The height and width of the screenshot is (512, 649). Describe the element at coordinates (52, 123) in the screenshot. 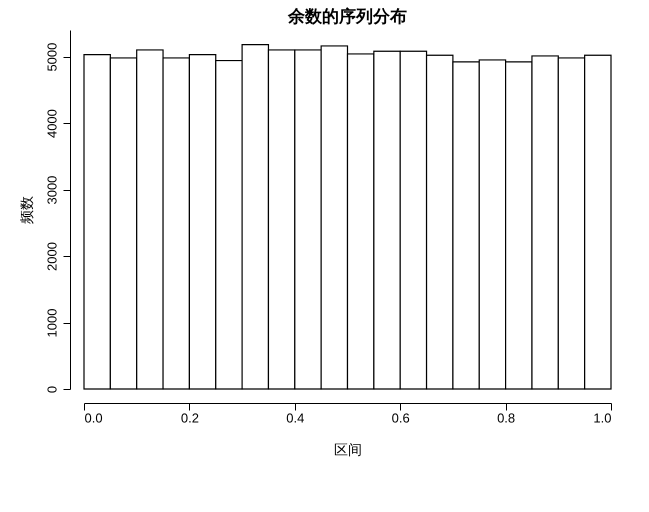

I see `y-tick-label: 4000` at that location.